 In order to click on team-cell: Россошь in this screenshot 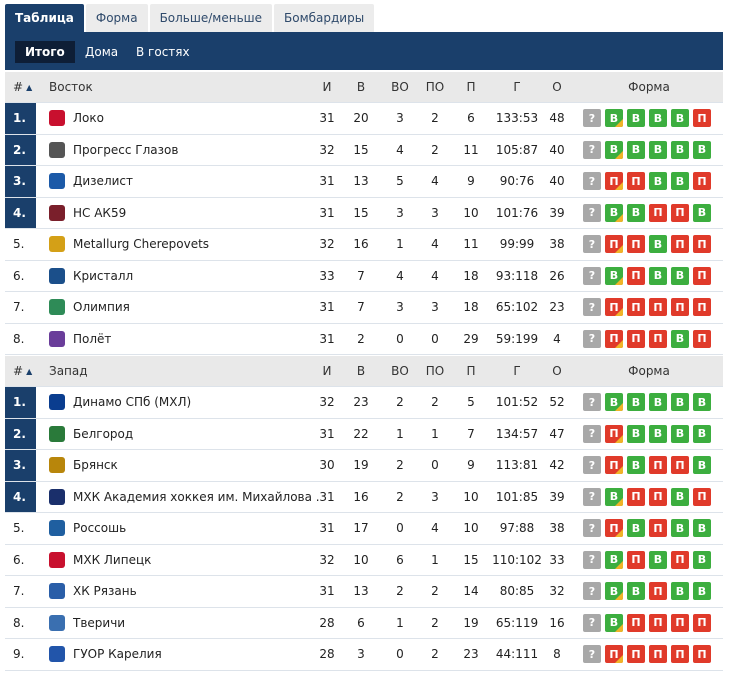, I will do `click(184, 528)`.